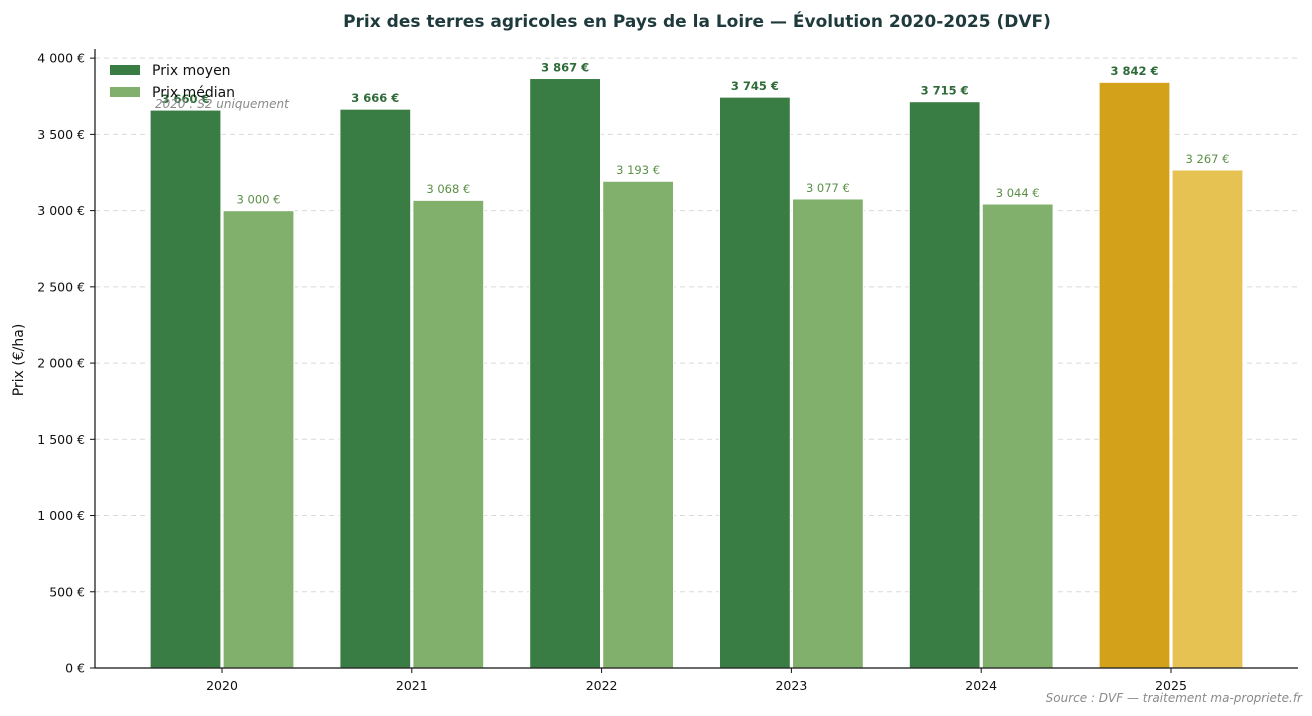 The width and height of the screenshot is (1312, 716). Describe the element at coordinates (412, 685) in the screenshot. I see `x-tick-label: 2021` at that location.